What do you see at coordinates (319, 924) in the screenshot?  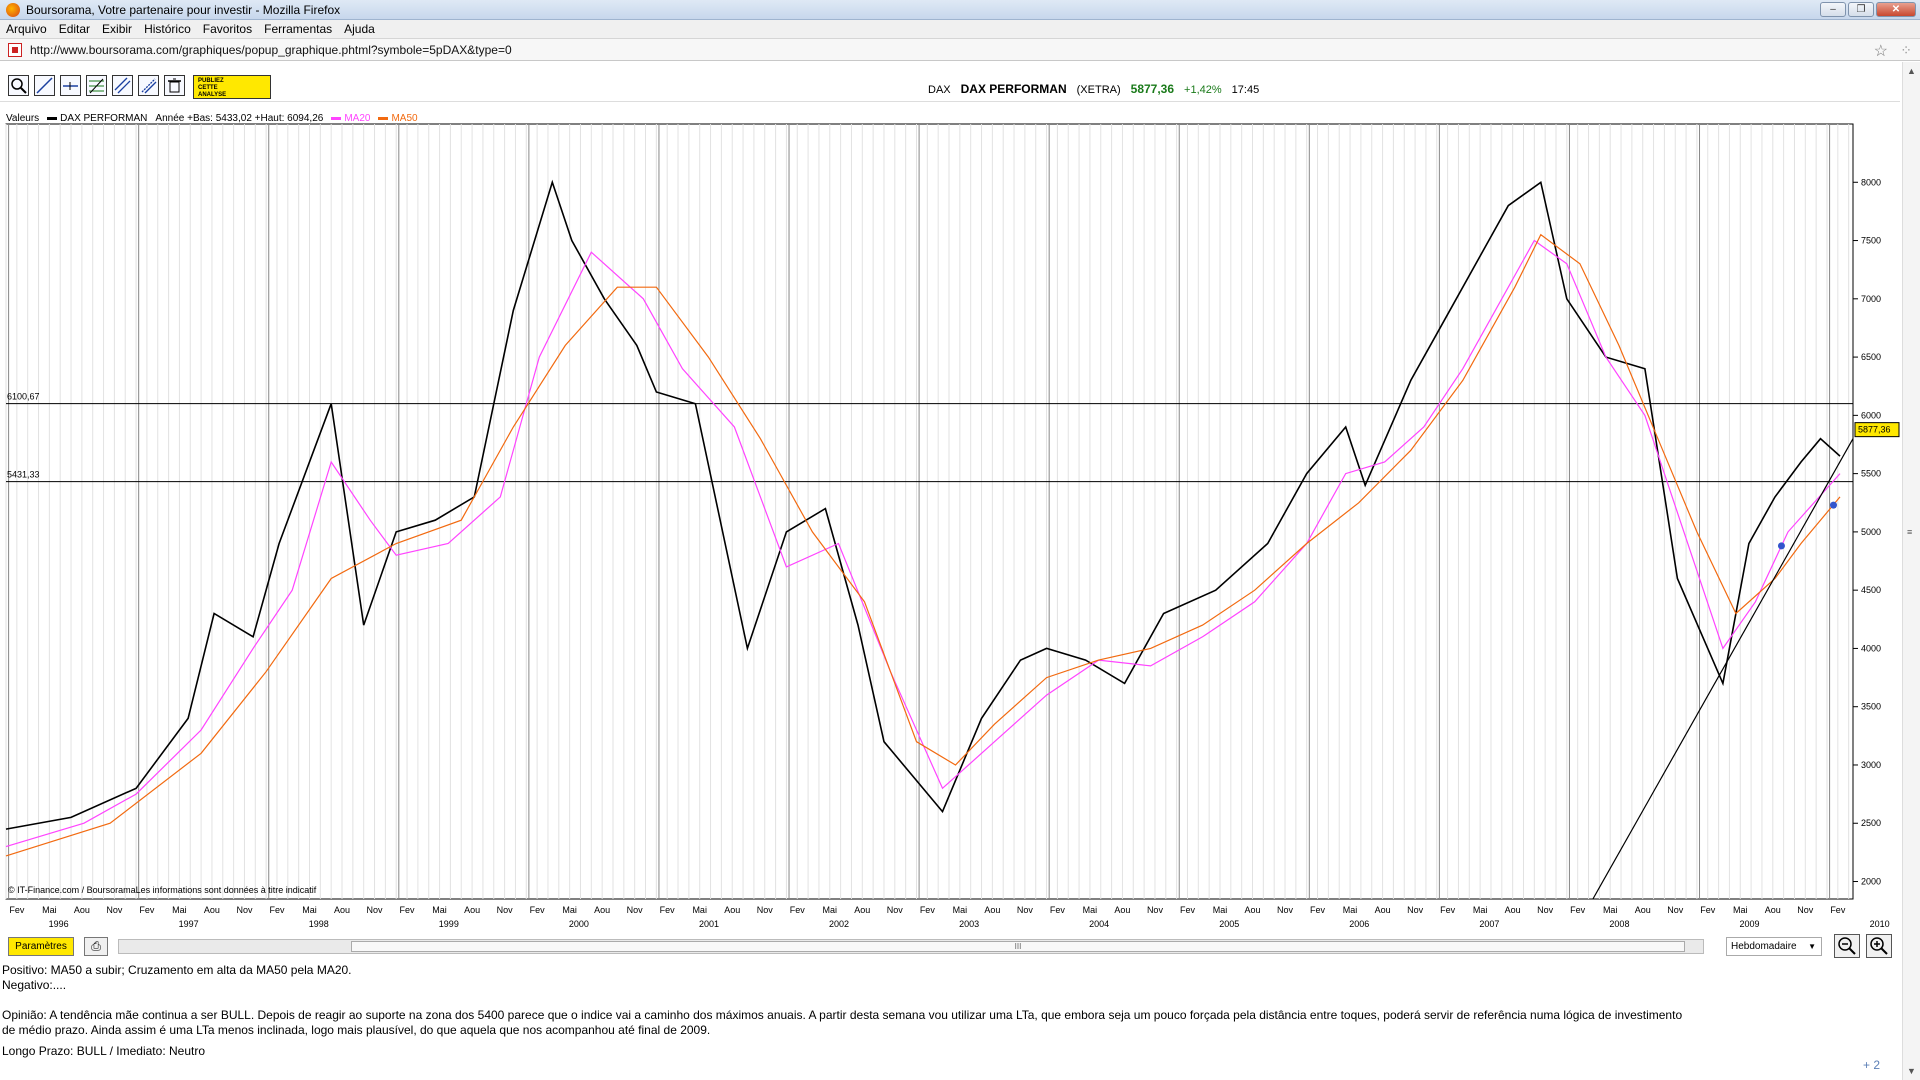 I see `year-label: 1998` at bounding box center [319, 924].